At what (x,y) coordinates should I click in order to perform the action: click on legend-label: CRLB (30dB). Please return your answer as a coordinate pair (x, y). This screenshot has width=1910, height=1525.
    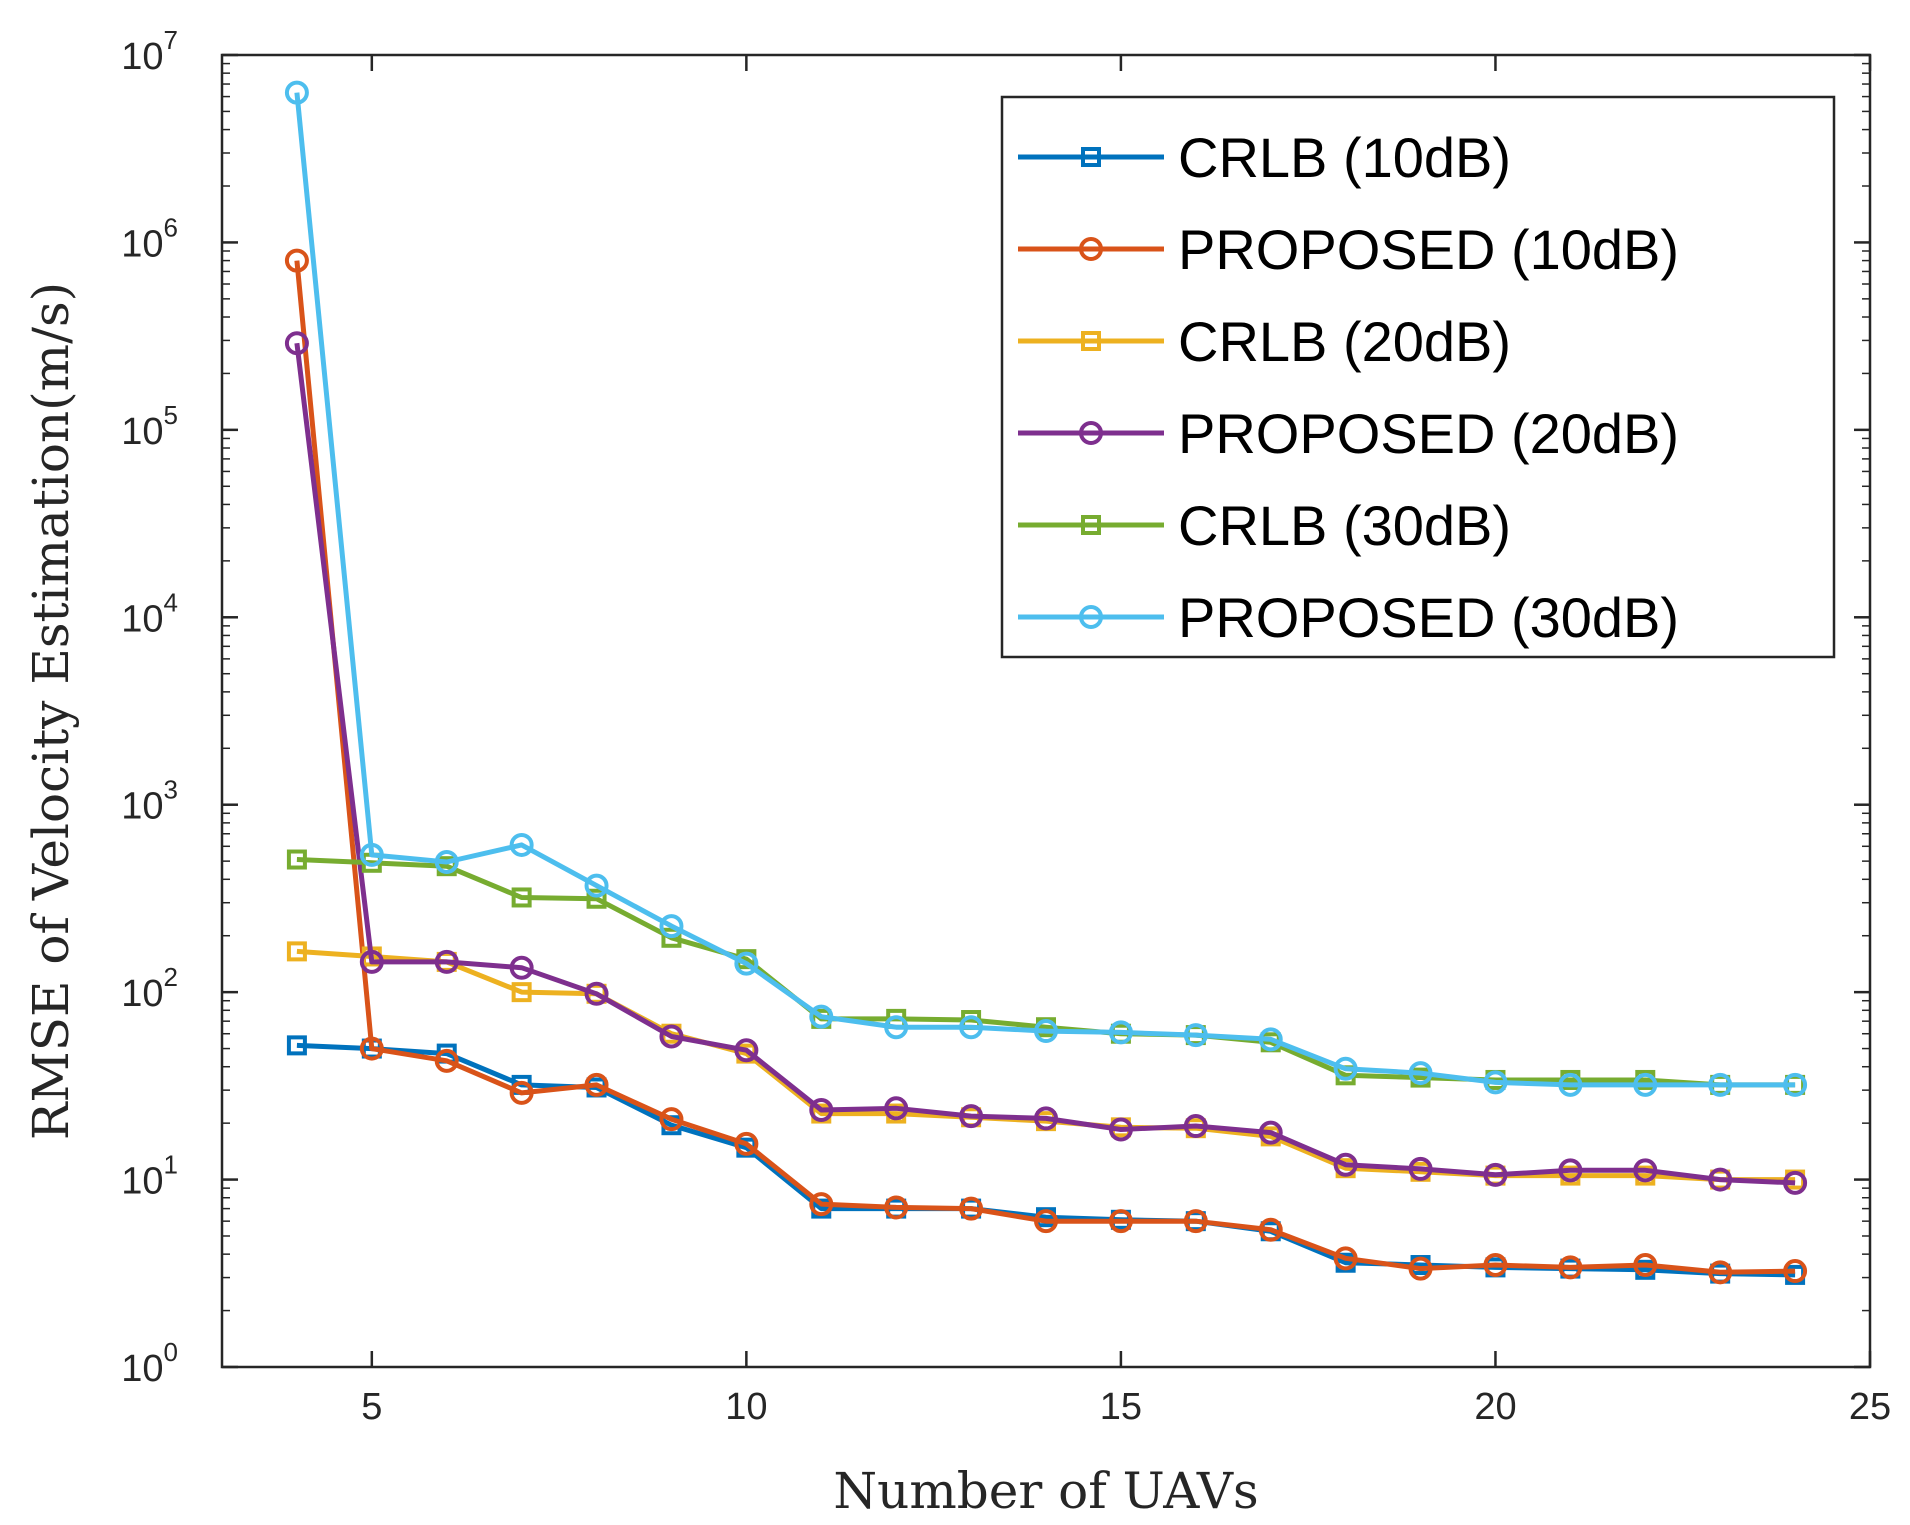
    Looking at the image, I should click on (1344, 525).